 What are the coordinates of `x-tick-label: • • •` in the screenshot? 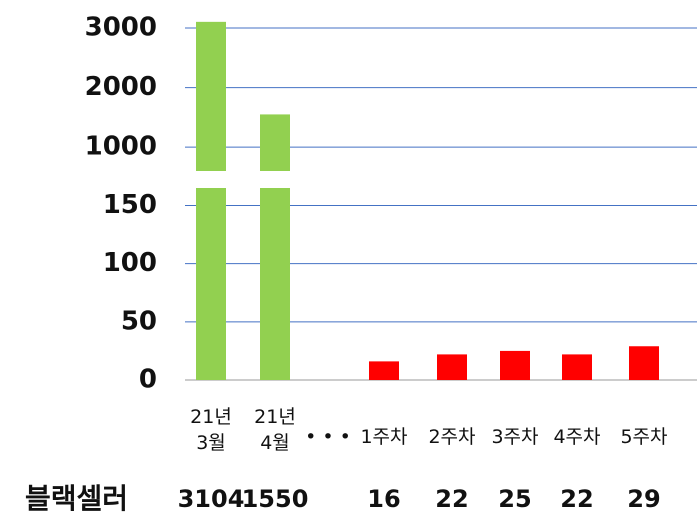 It's located at (328, 437).